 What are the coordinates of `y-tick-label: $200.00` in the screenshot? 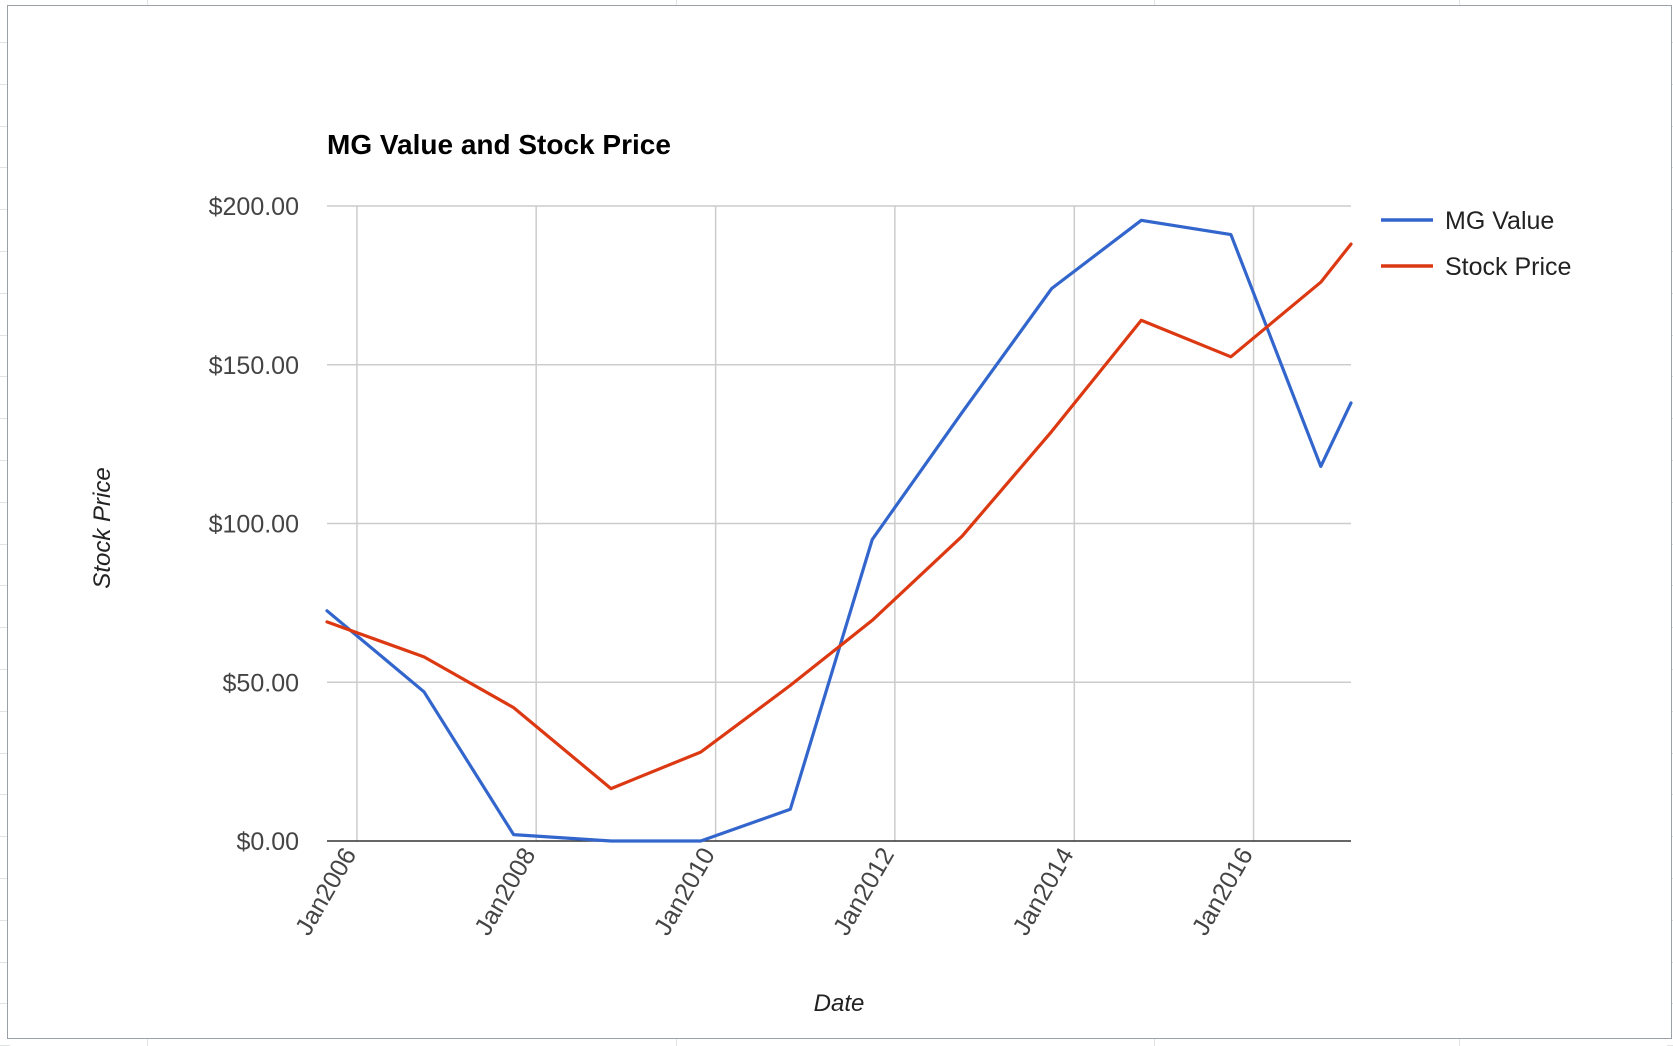 It's located at (254, 207).